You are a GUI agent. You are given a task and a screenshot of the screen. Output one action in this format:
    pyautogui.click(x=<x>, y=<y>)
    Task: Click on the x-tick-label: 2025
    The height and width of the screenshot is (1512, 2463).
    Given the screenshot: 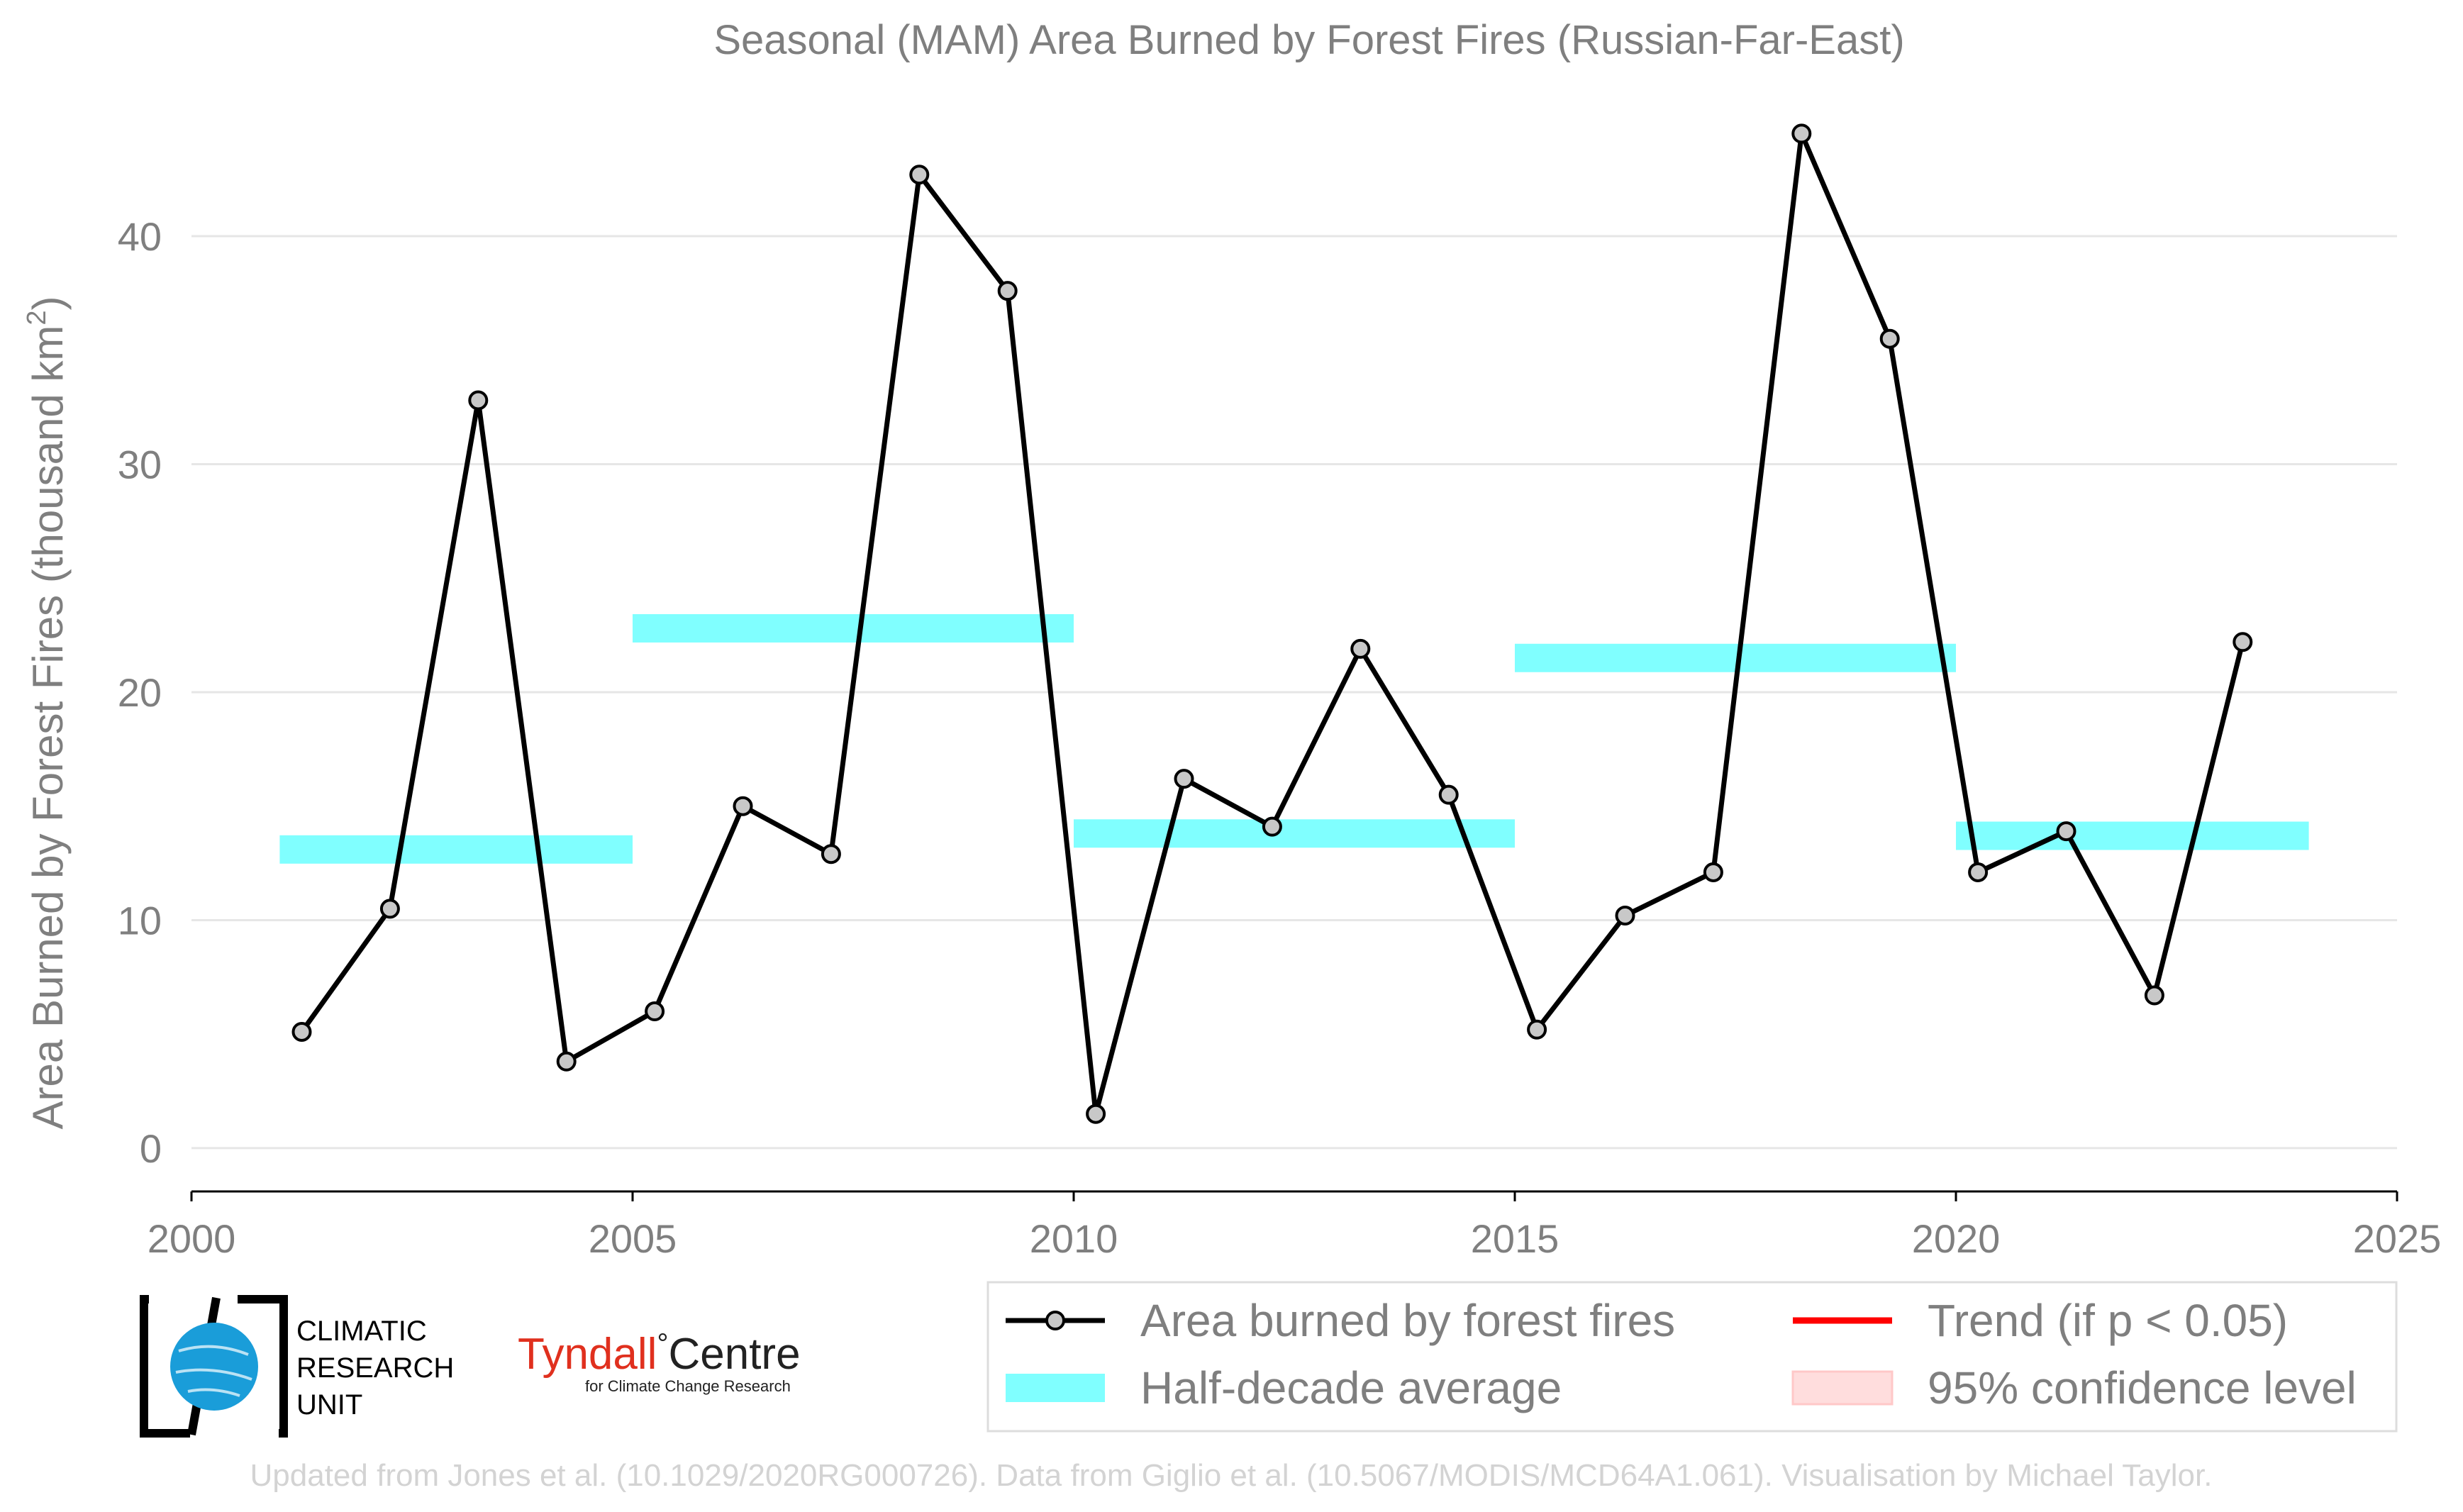 What is the action you would take?
    pyautogui.click(x=2398, y=1238)
    